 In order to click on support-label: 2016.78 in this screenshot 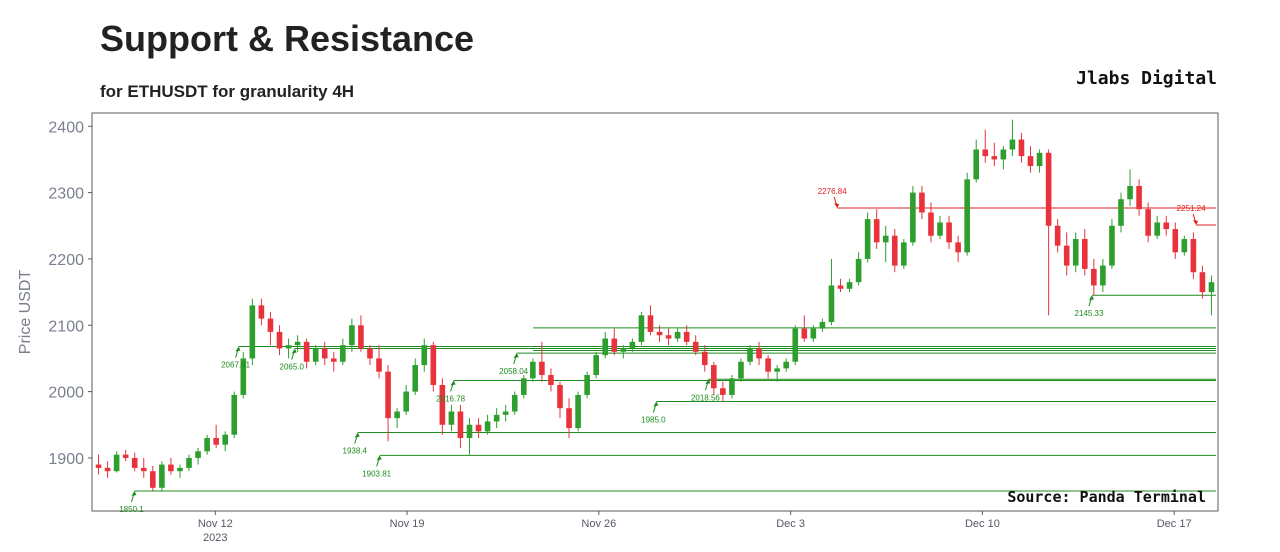, I will do `click(450, 398)`.